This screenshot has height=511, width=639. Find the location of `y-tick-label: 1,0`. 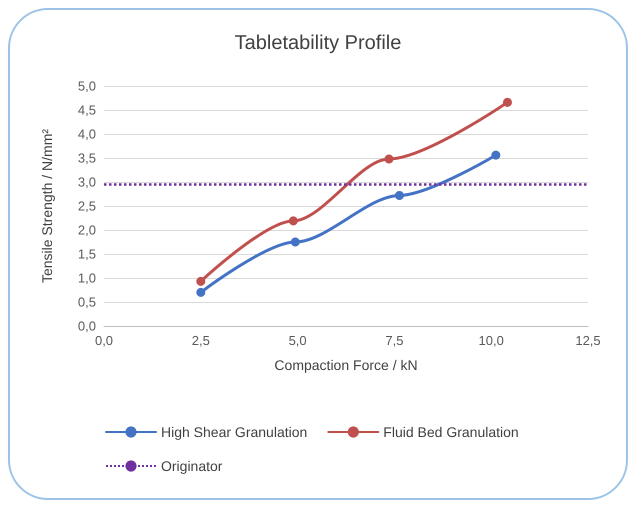

y-tick-label: 1,0 is located at coordinates (87, 278).